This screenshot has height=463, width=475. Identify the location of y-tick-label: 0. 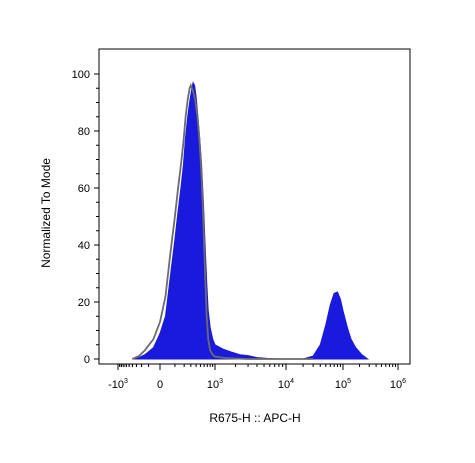
(87, 360).